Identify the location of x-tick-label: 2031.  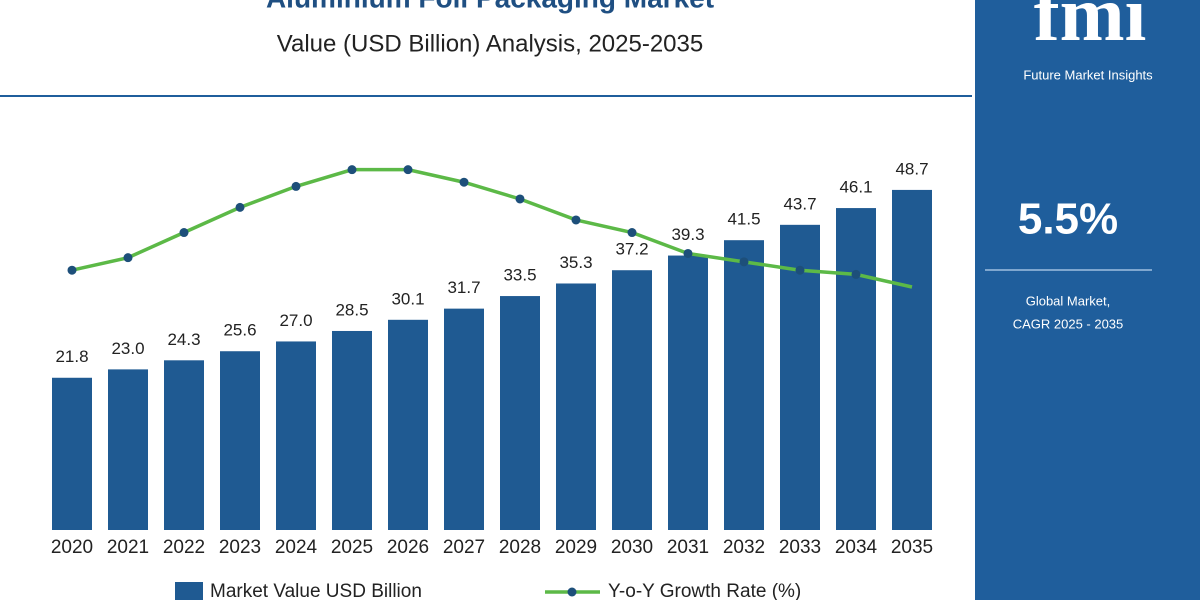
(688, 547).